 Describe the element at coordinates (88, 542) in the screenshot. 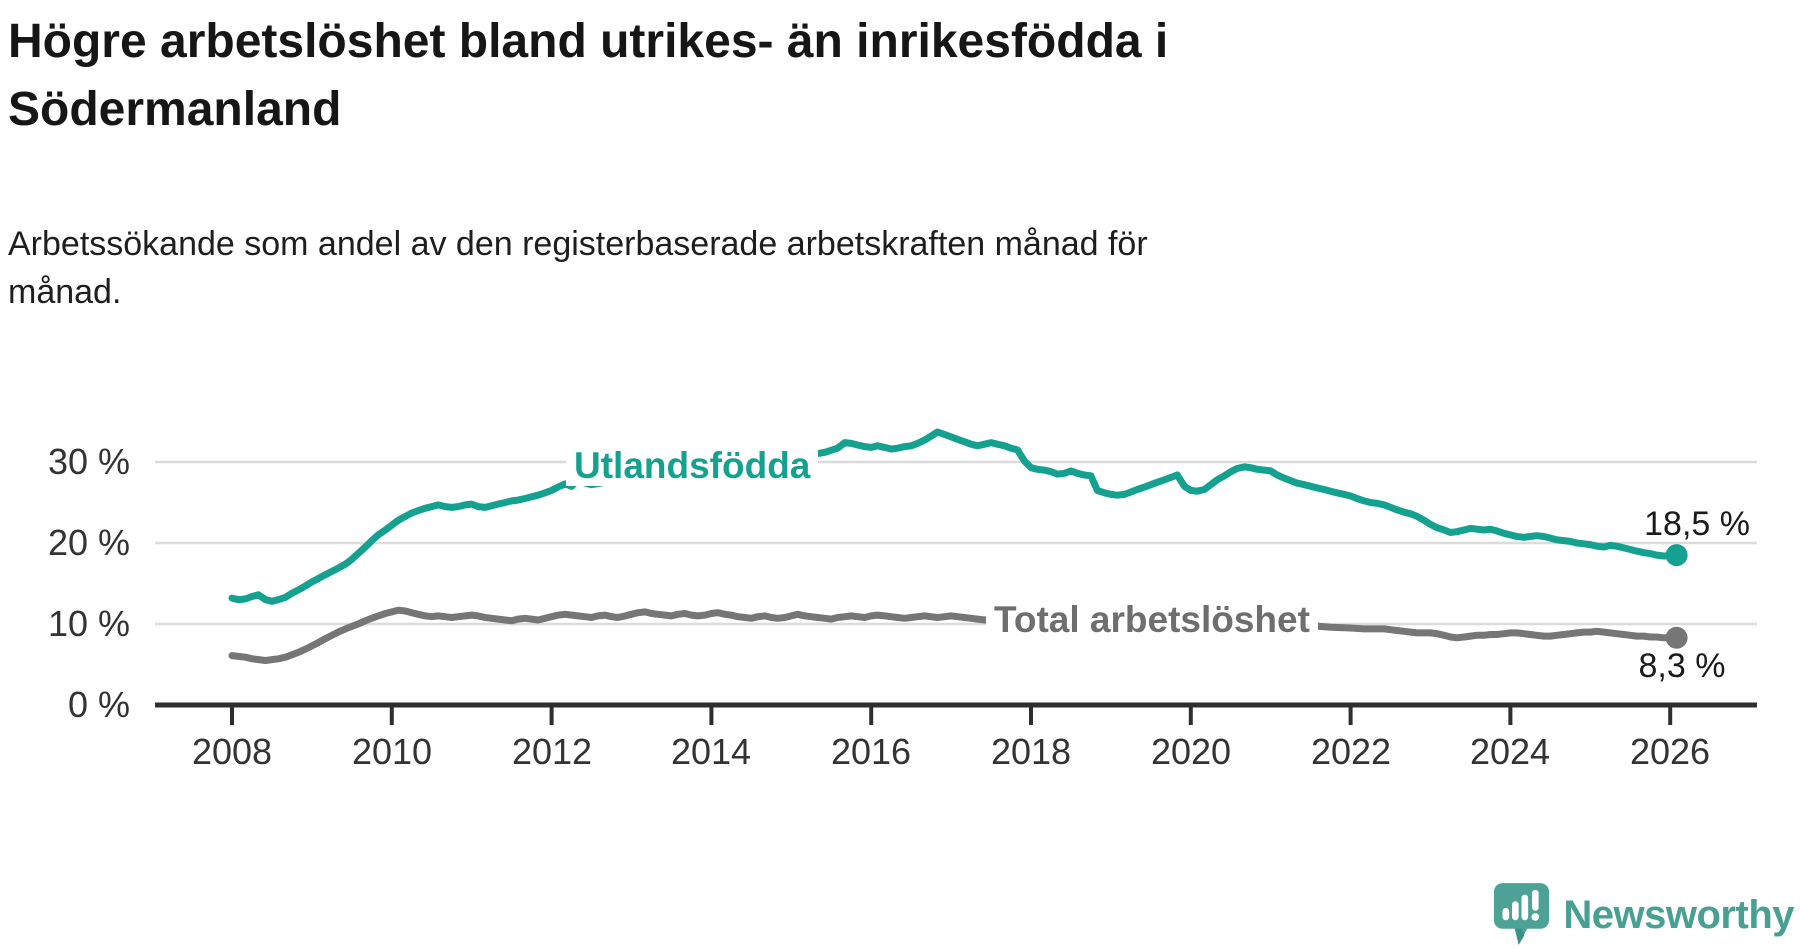

I see `y-axis-label-20: 20 %` at that location.